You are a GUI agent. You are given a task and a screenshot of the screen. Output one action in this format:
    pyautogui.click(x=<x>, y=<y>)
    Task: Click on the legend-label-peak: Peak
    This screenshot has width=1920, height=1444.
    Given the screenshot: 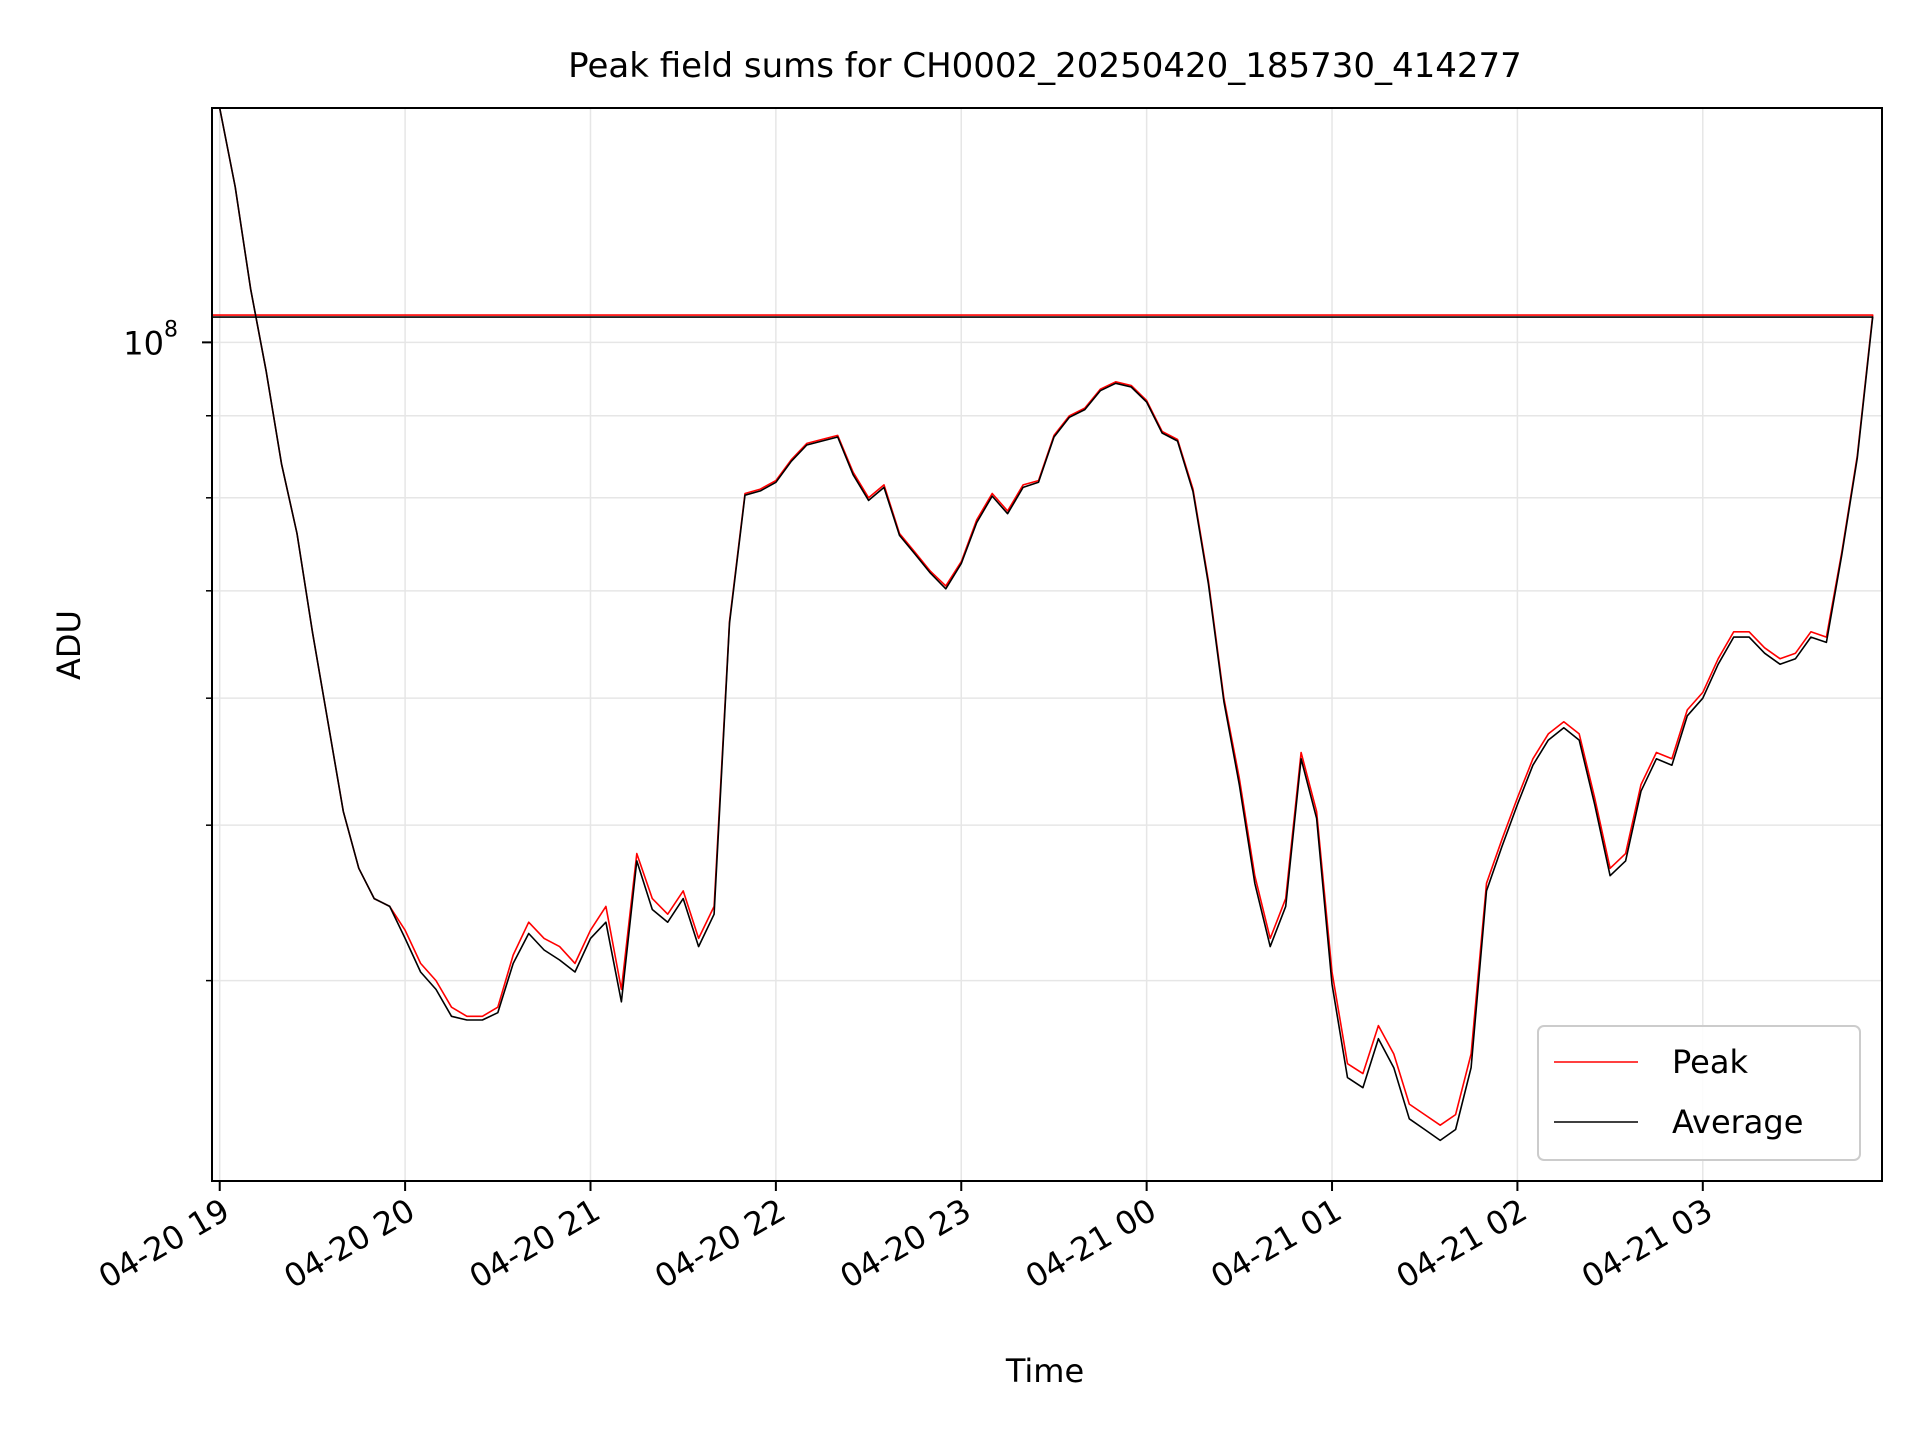 What is the action you would take?
    pyautogui.click(x=1710, y=1062)
    